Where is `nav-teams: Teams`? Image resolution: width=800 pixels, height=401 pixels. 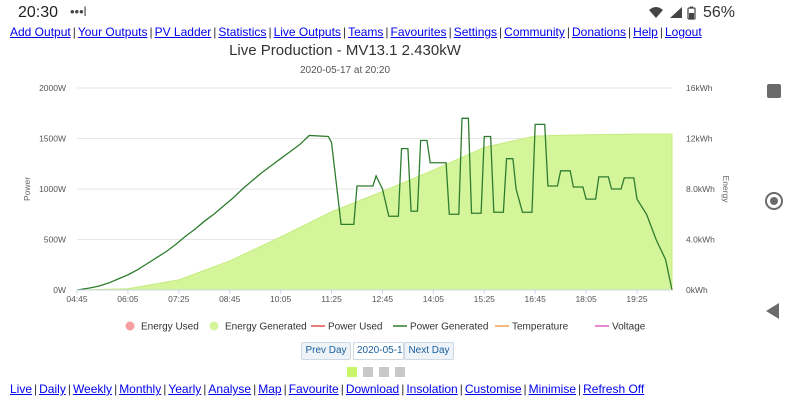
nav-teams: Teams is located at coordinates (366, 32).